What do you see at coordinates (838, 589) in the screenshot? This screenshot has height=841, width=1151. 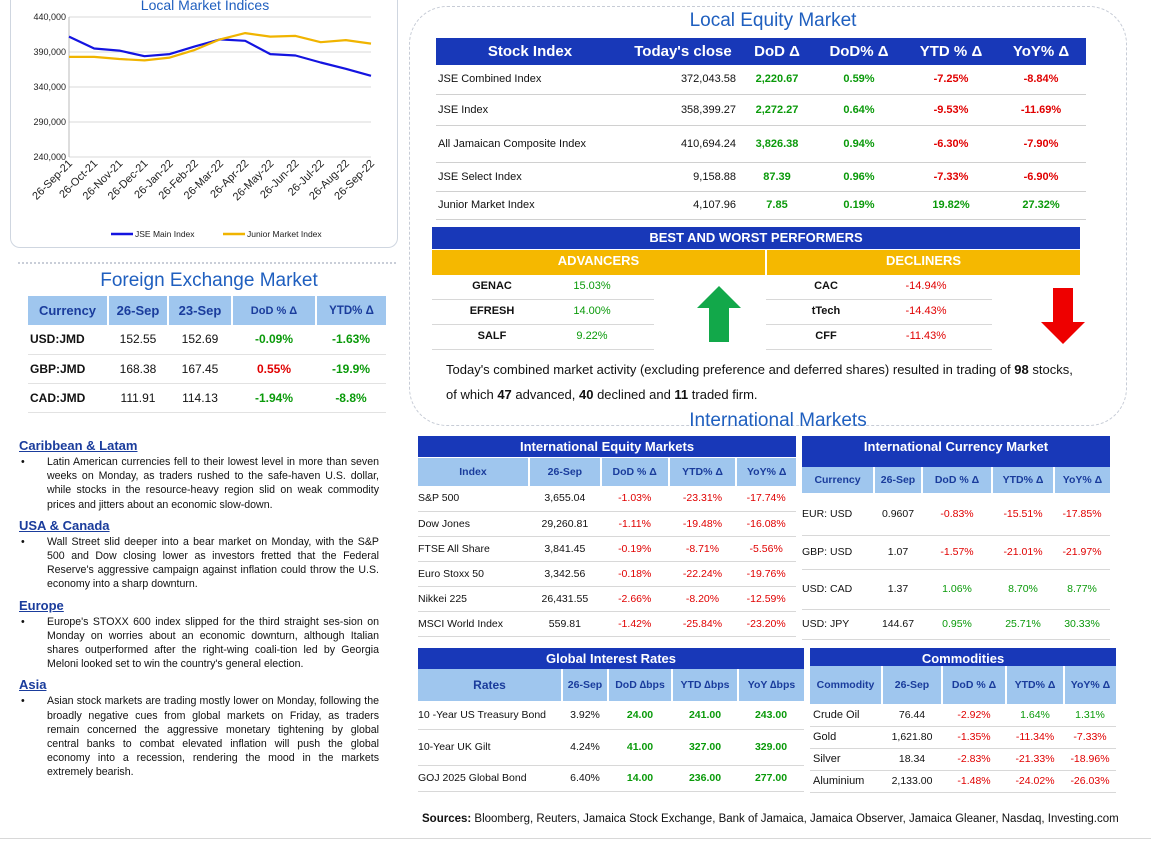 I see `ic-name: USD: CAD` at bounding box center [838, 589].